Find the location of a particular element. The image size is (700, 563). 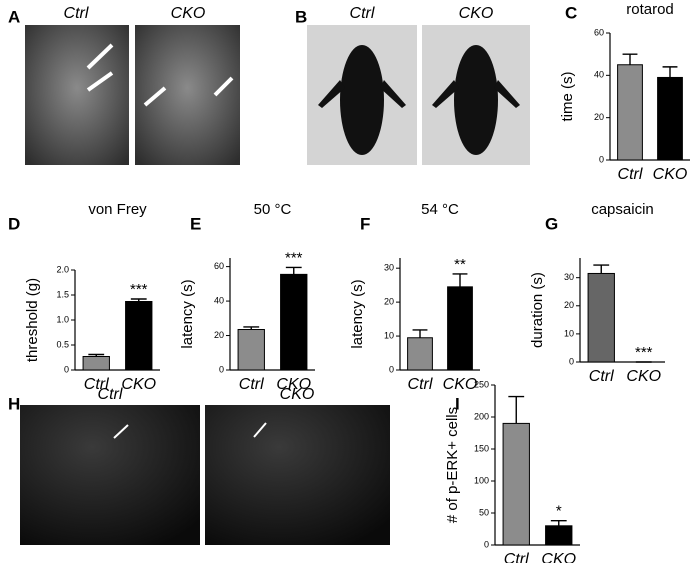

y-tick-label: 1.0 is located at coordinates (62, 319).